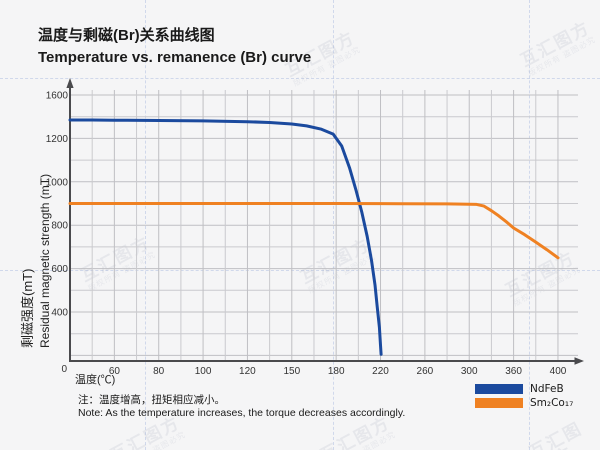 Image resolution: width=600 pixels, height=450 pixels. What do you see at coordinates (59, 269) in the screenshot?
I see `y-tick-label: 600` at bounding box center [59, 269].